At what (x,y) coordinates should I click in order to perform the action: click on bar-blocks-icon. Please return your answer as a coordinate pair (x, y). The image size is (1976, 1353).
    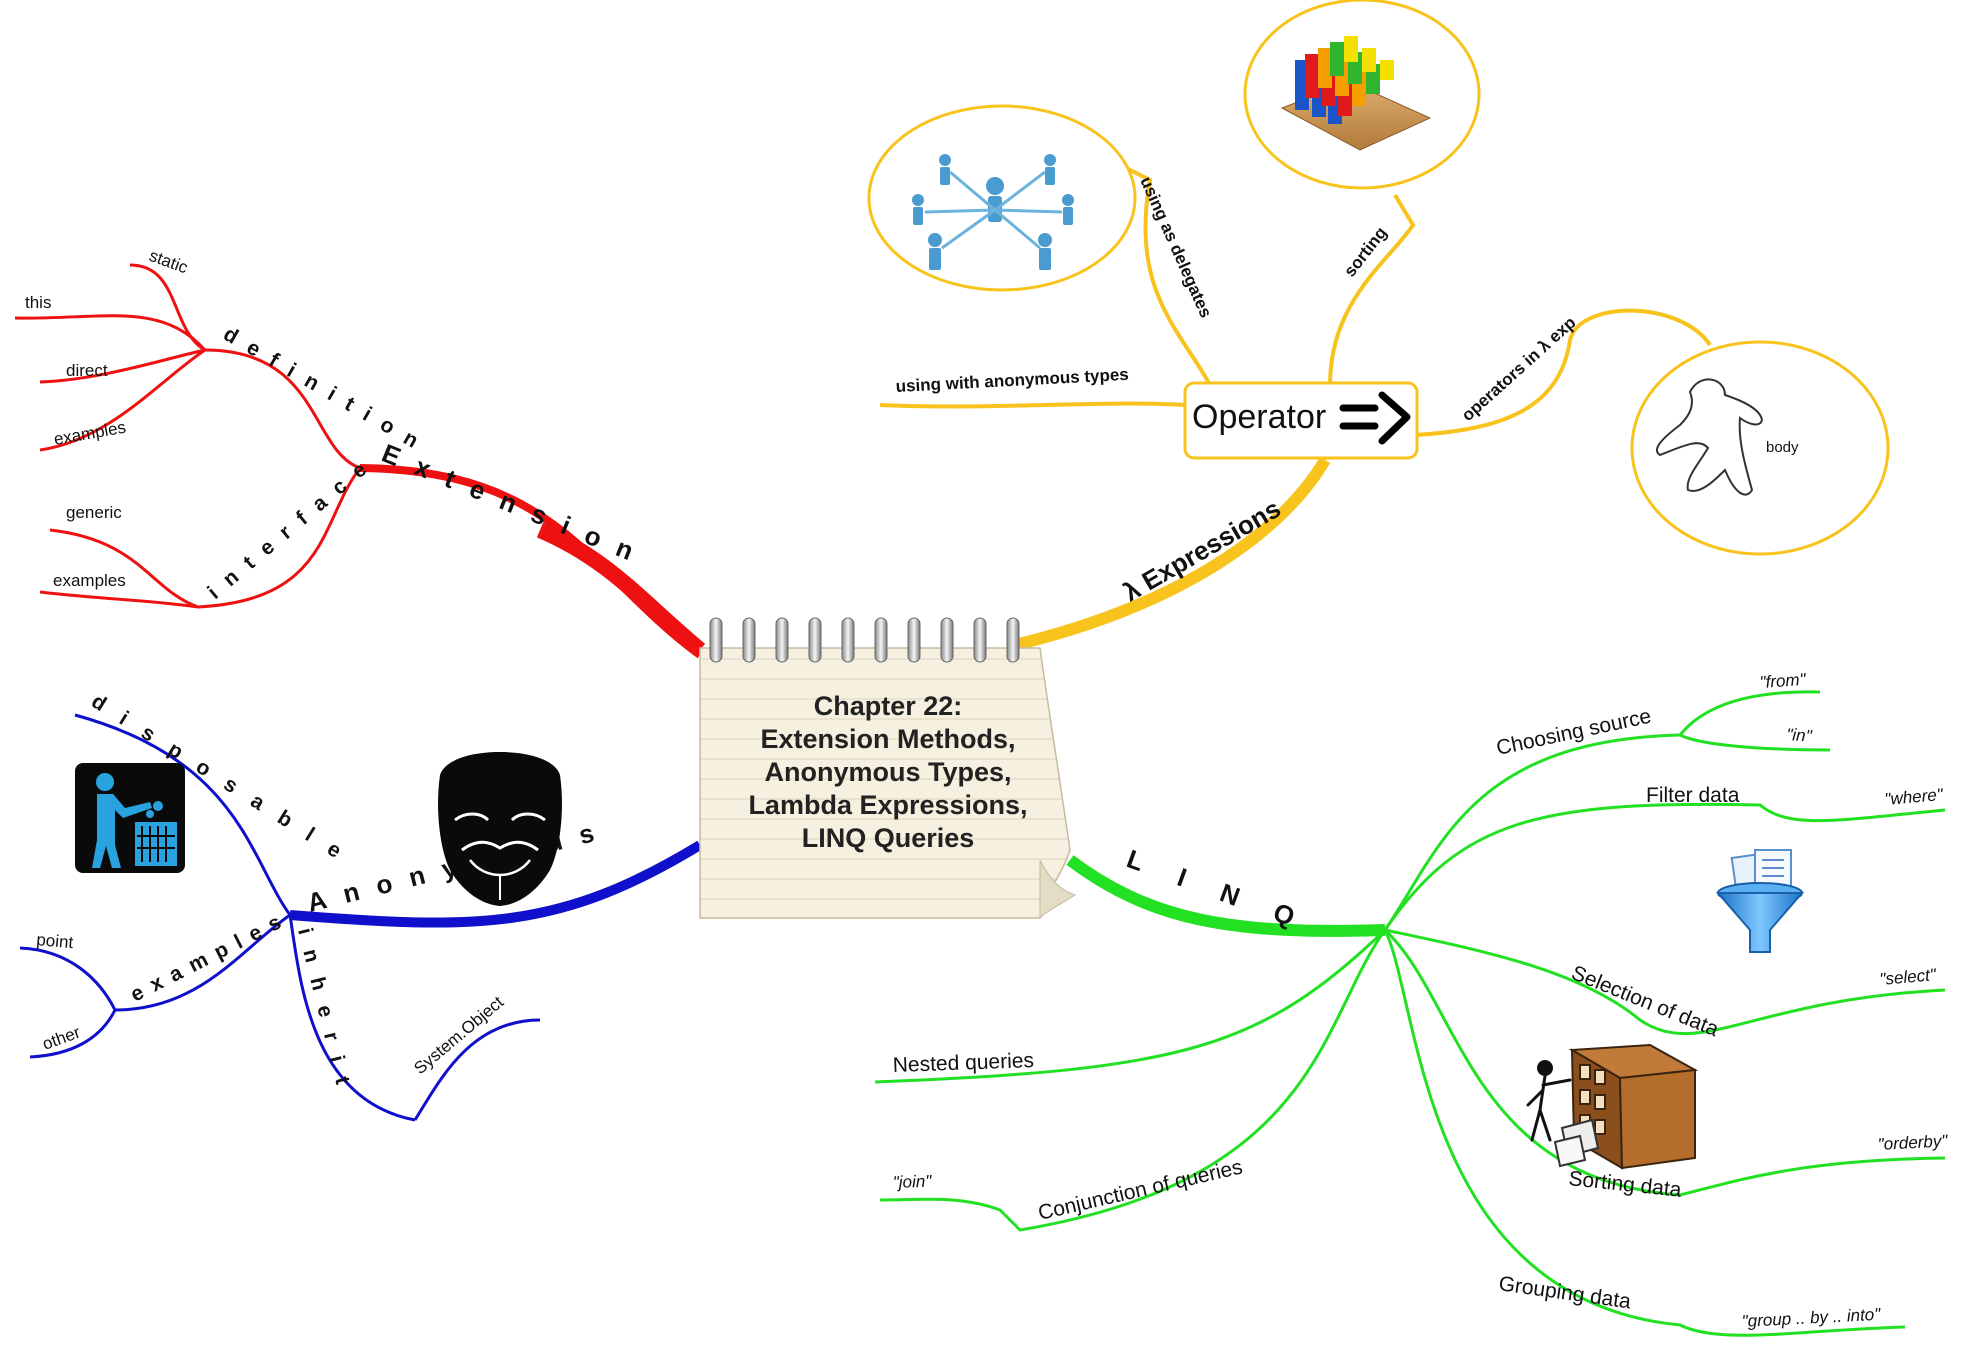
    Looking at the image, I should click on (1356, 93).